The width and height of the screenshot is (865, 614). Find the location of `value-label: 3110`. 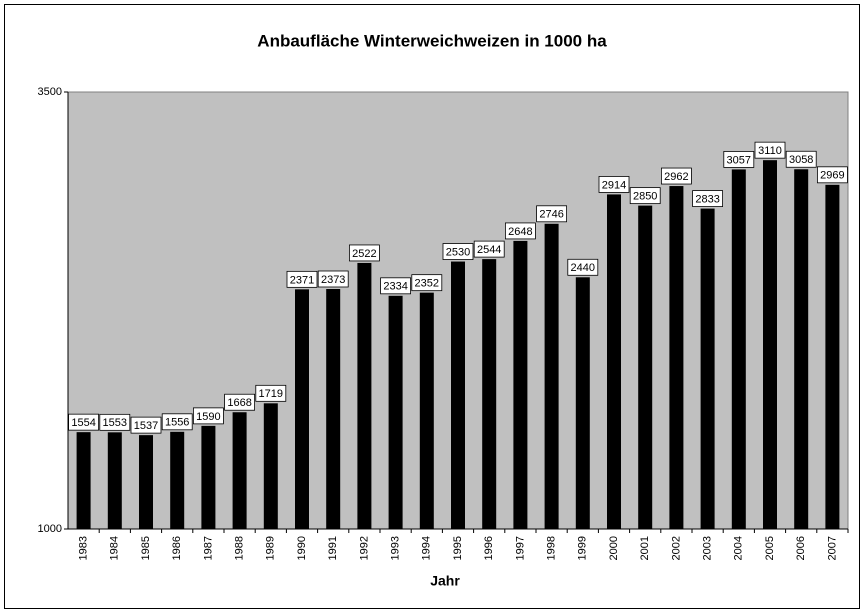

value-label: 3110 is located at coordinates (770, 151).